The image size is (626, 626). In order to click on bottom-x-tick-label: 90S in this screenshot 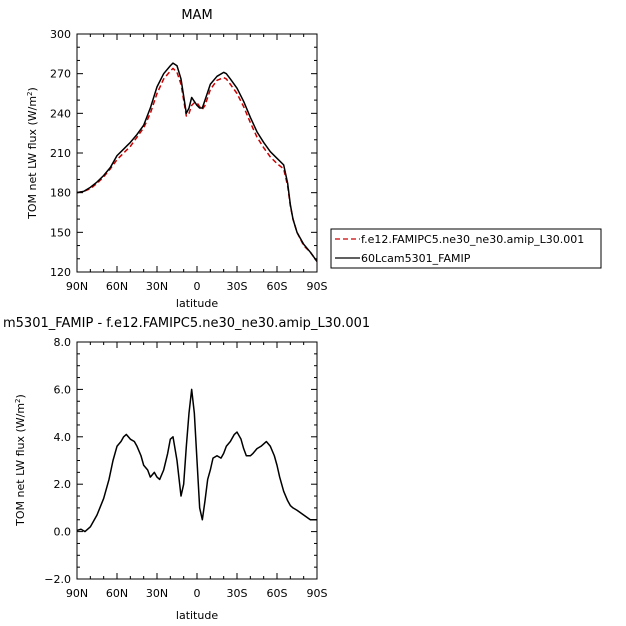, I will do `click(317, 593)`.